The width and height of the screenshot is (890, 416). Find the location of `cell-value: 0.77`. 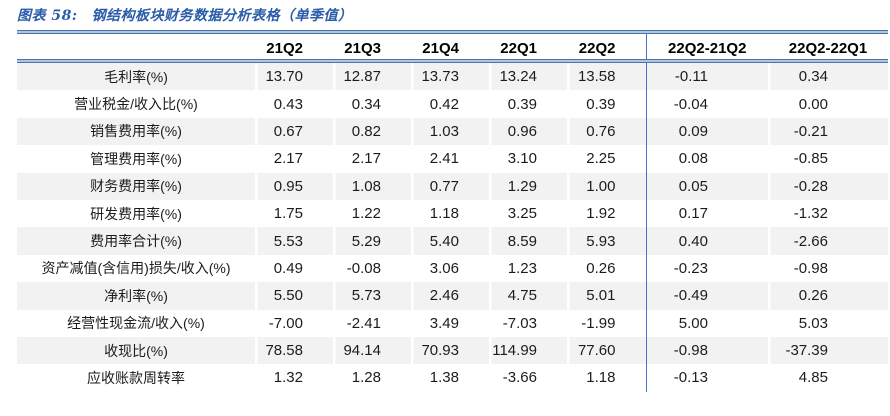

cell-value: 0.77 is located at coordinates (450, 186).